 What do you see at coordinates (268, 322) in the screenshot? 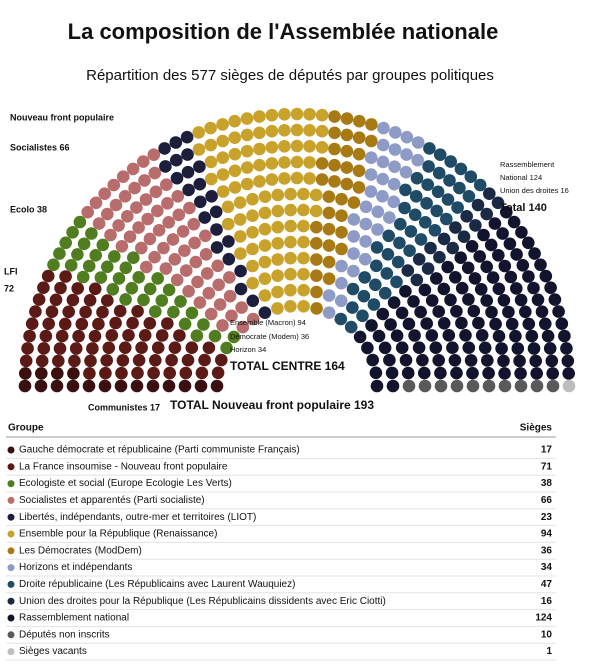
I see `annotation: Ensemble (Macron) 94` at bounding box center [268, 322].